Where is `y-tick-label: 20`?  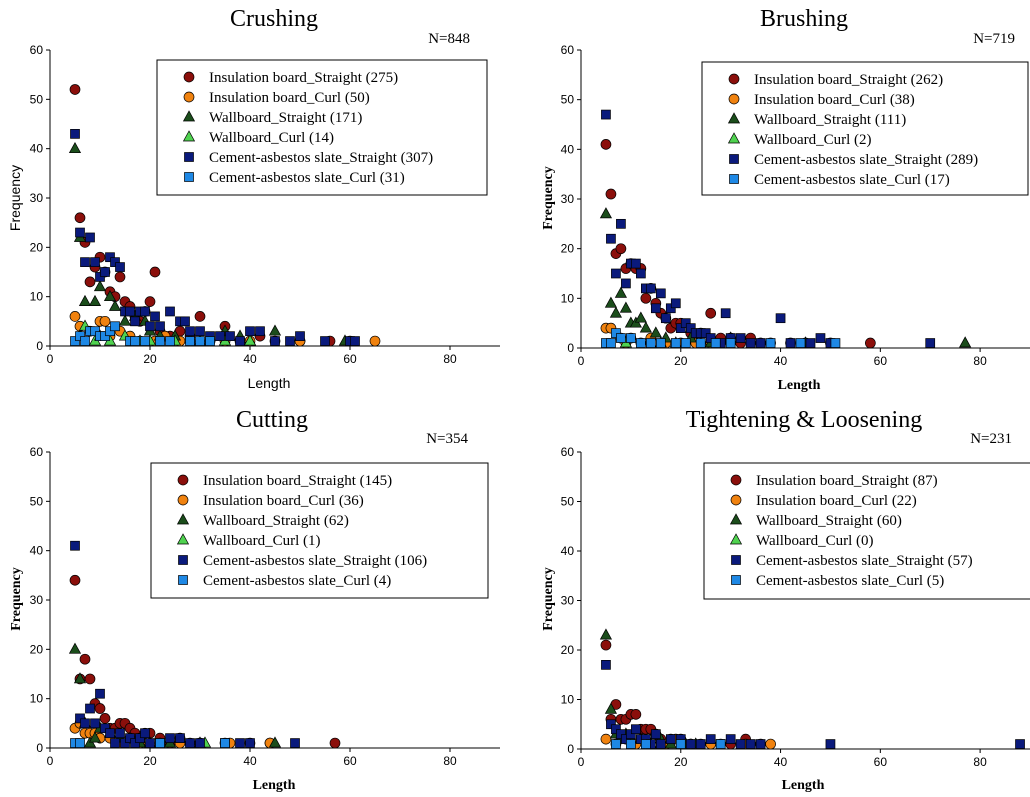
y-tick-label: 20 is located at coordinates (568, 650).